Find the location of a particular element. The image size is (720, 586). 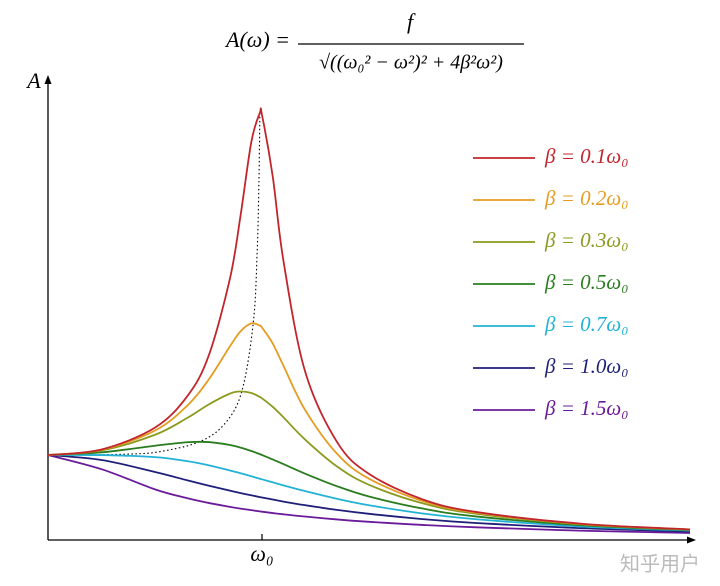

legend-label: β = 1.5ω₀ is located at coordinates (586, 408).